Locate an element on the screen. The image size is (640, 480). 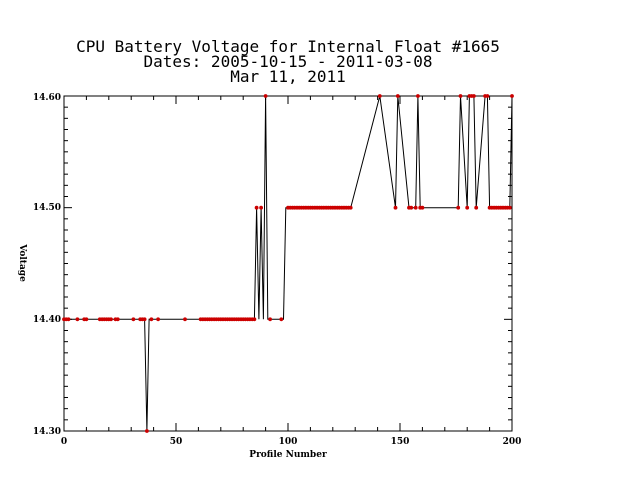
x-tick-label: 0 is located at coordinates (64, 442).